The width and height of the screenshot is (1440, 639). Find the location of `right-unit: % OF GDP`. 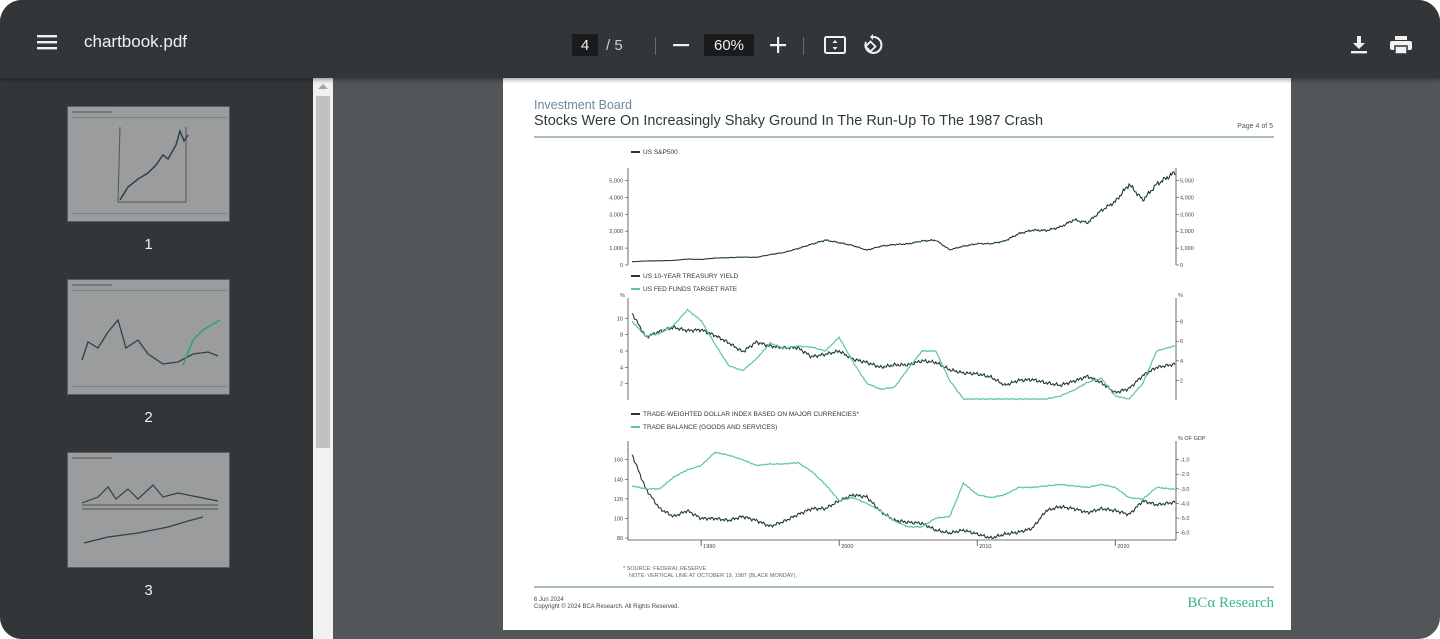

right-unit: % OF GDP is located at coordinates (1192, 439).